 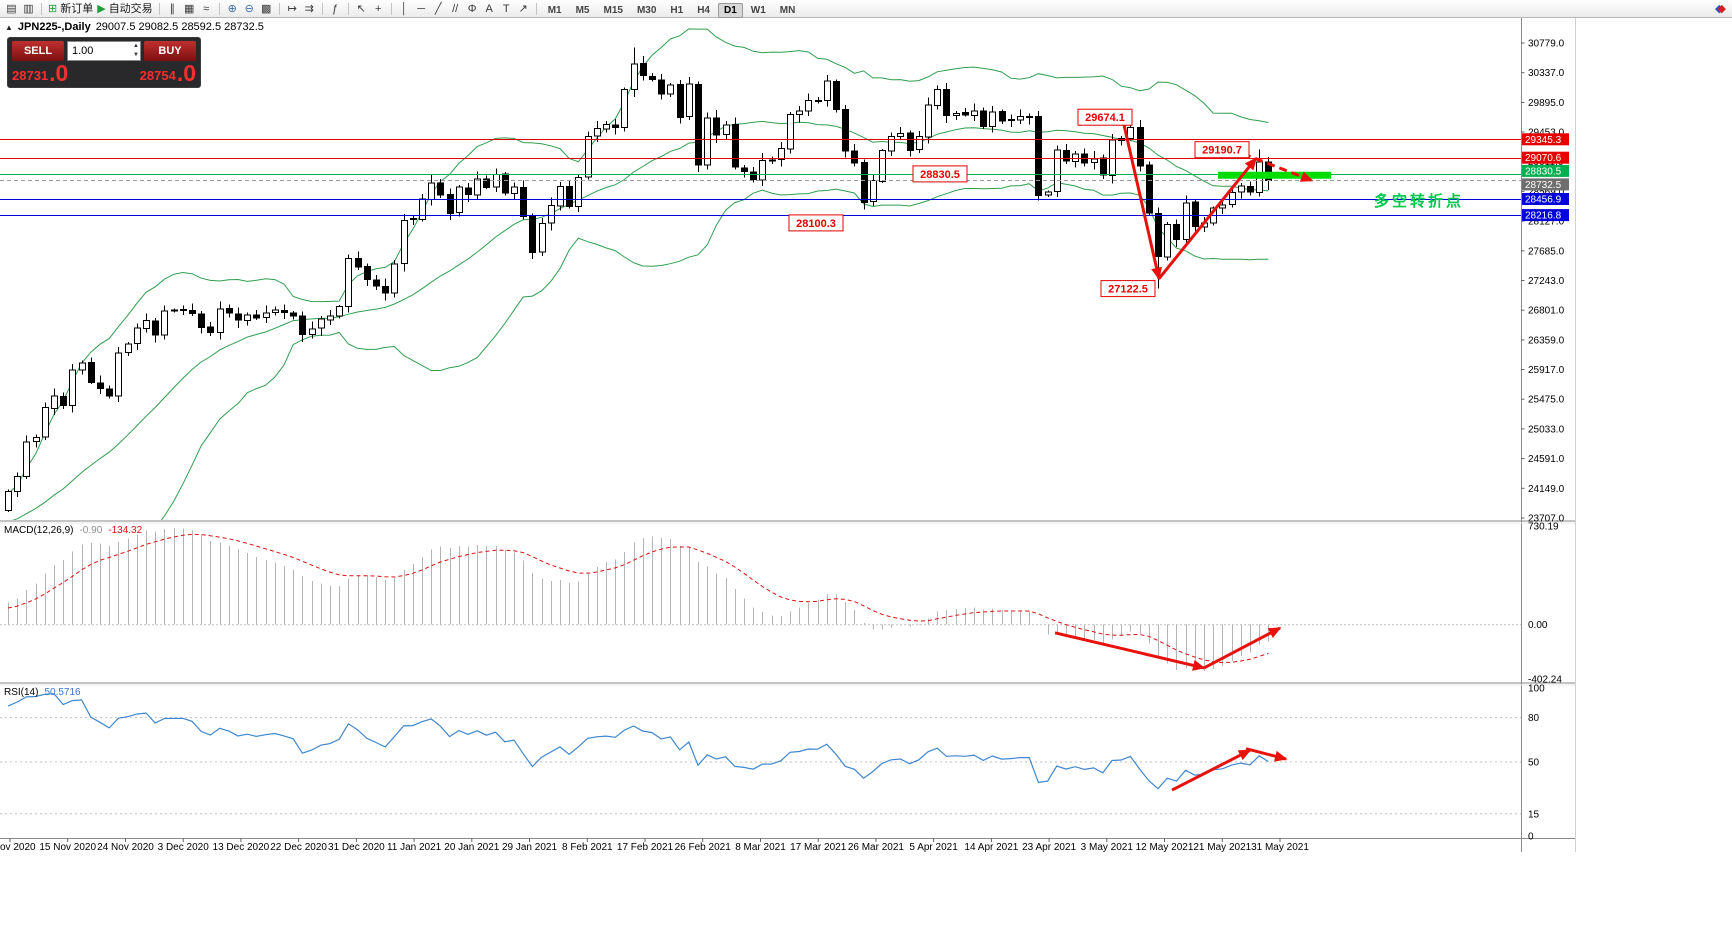 What do you see at coordinates (232, 8) in the screenshot?
I see `zoom-in-icon: ⊕` at bounding box center [232, 8].